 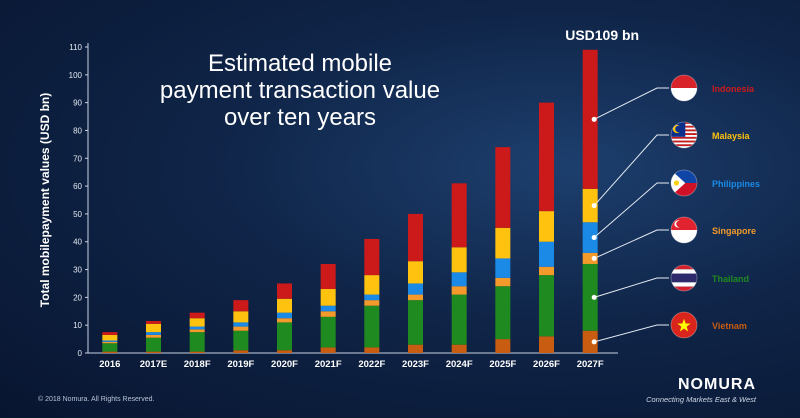 What do you see at coordinates (45, 200) in the screenshot?
I see `y-axis-title: Total mobilepayment values (USD bn)` at bounding box center [45, 200].